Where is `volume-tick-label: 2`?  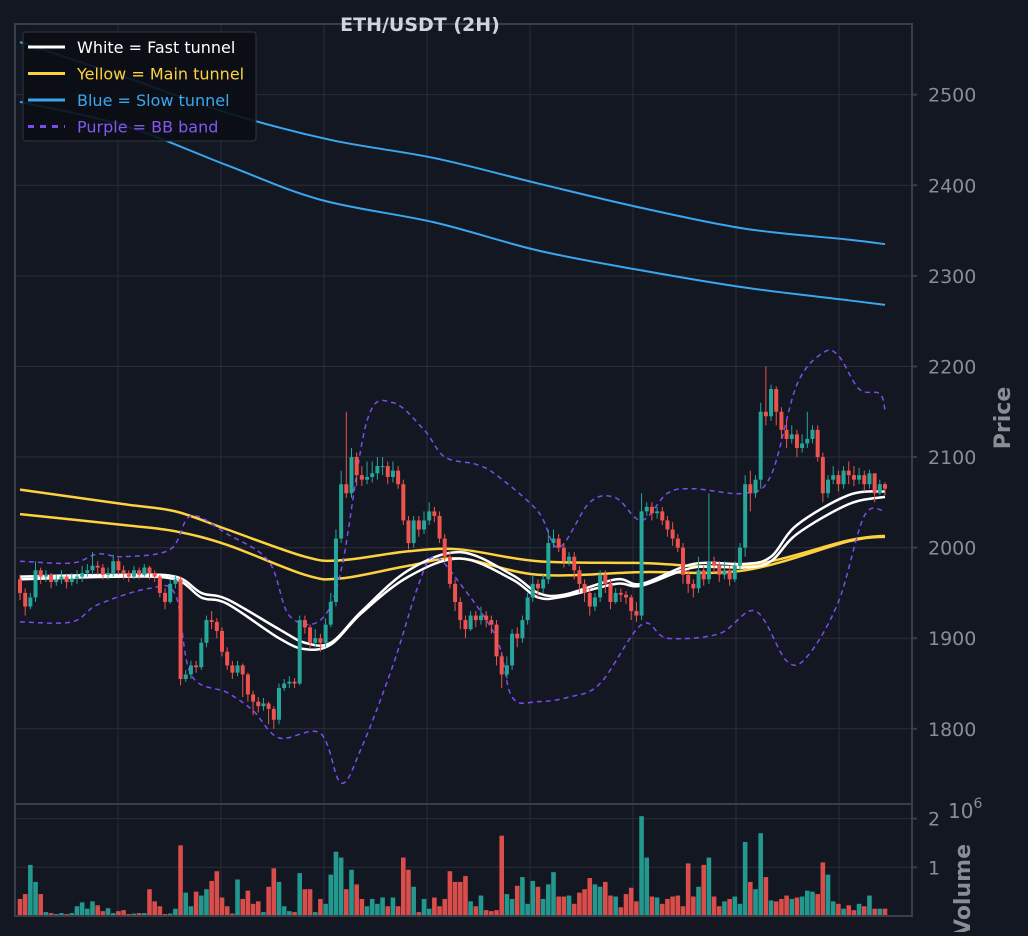 volume-tick-label: 2 is located at coordinates (934, 820).